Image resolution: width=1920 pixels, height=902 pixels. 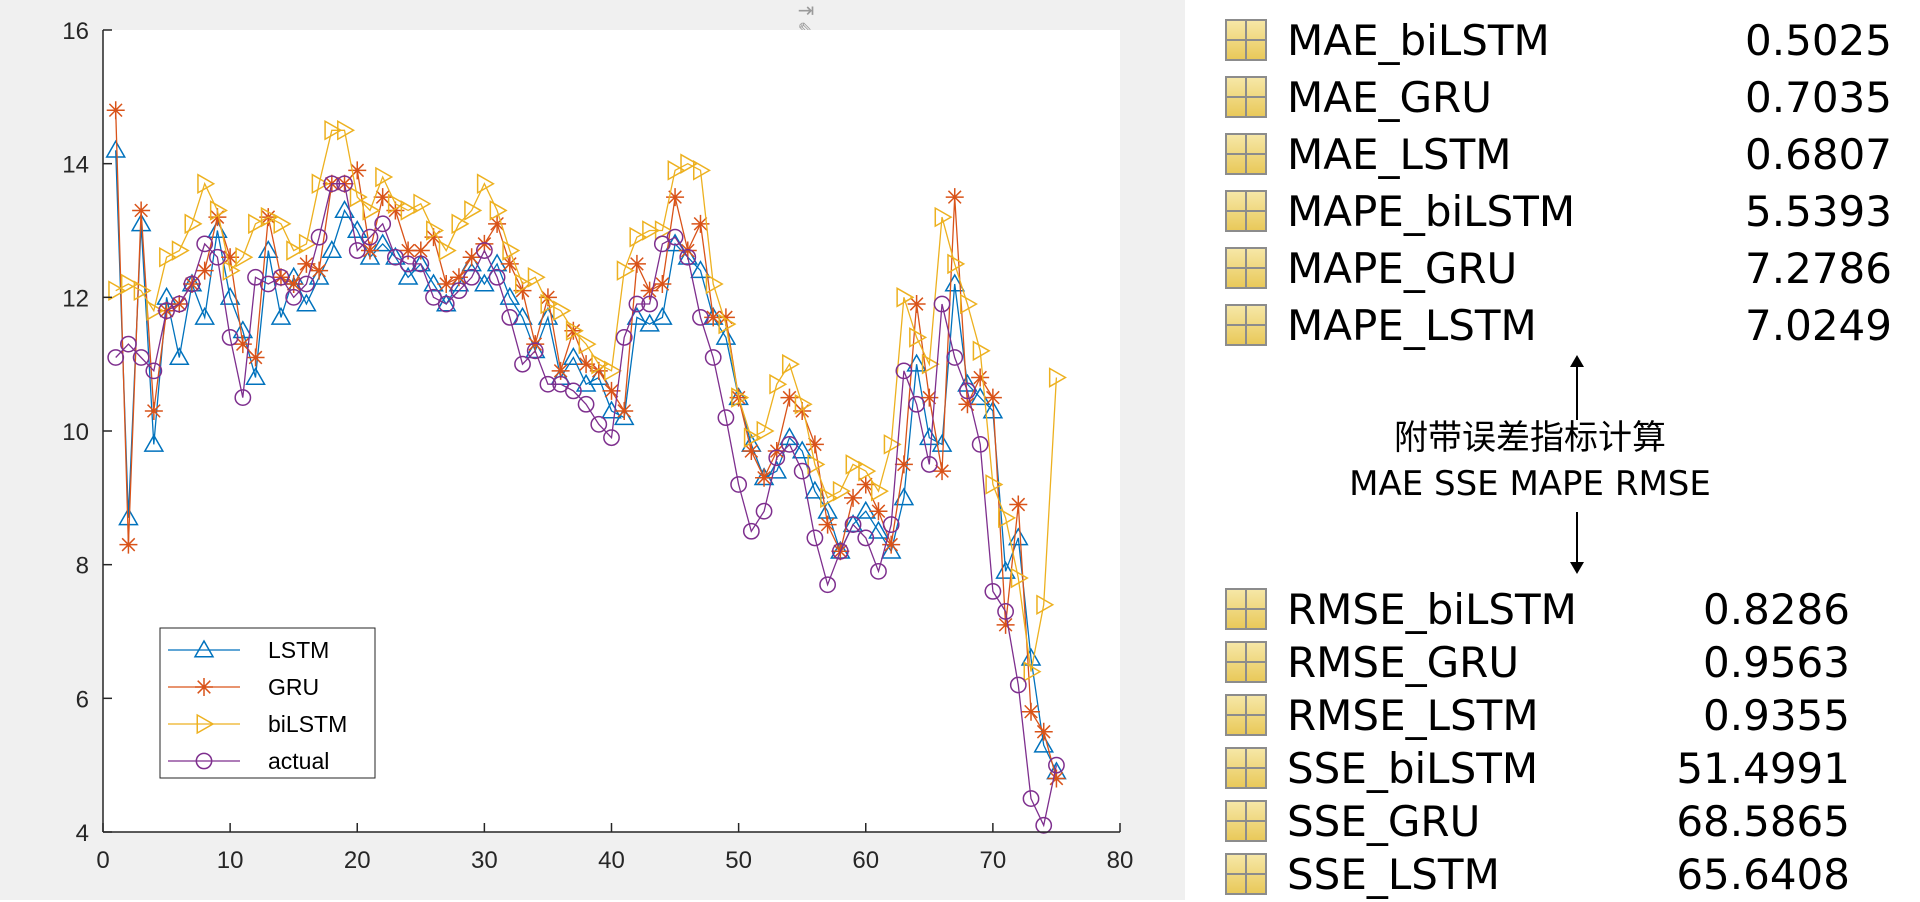 What do you see at coordinates (1552, 821) in the screenshot?
I see `workspace-row: SSE_GRU 68.5865` at bounding box center [1552, 821].